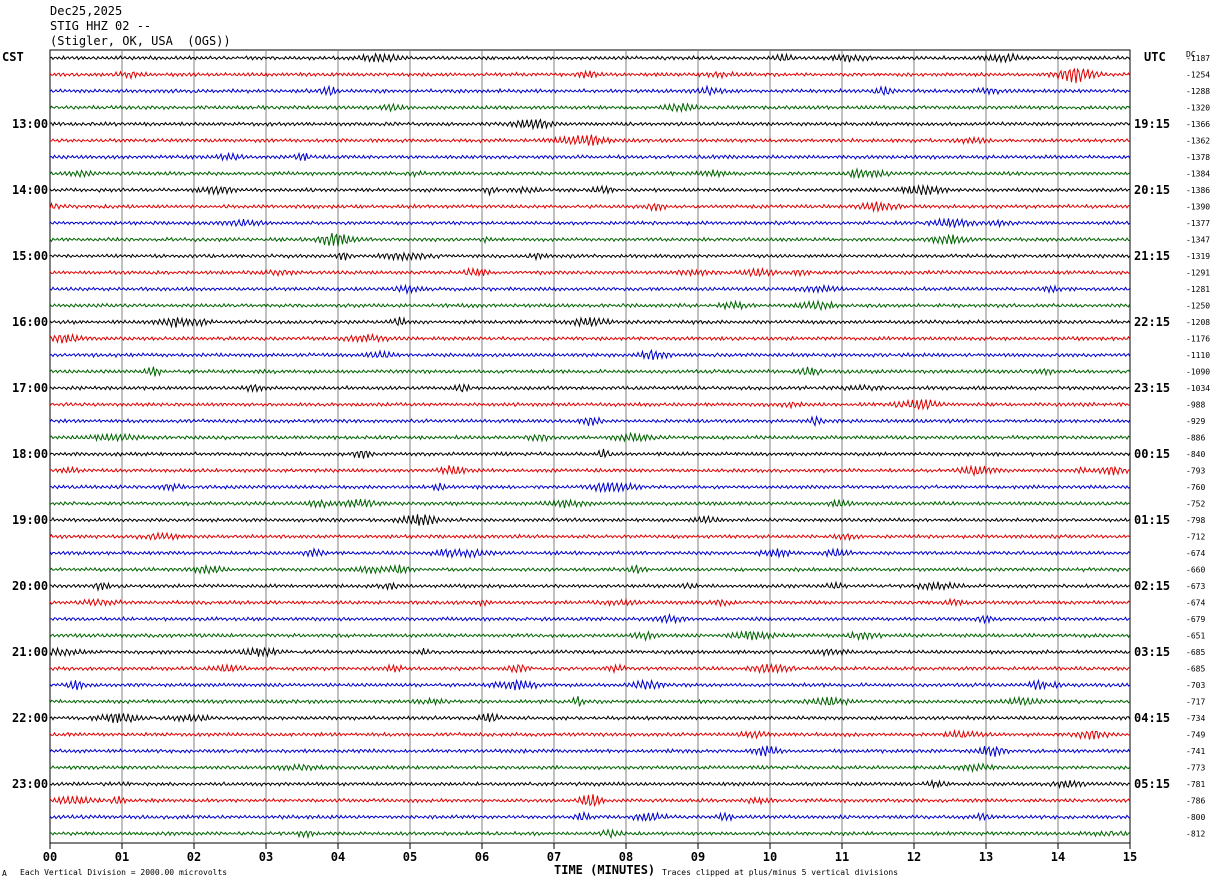  Describe the element at coordinates (1198, 322) in the screenshot. I see `dc-offset-label: -1208` at that location.